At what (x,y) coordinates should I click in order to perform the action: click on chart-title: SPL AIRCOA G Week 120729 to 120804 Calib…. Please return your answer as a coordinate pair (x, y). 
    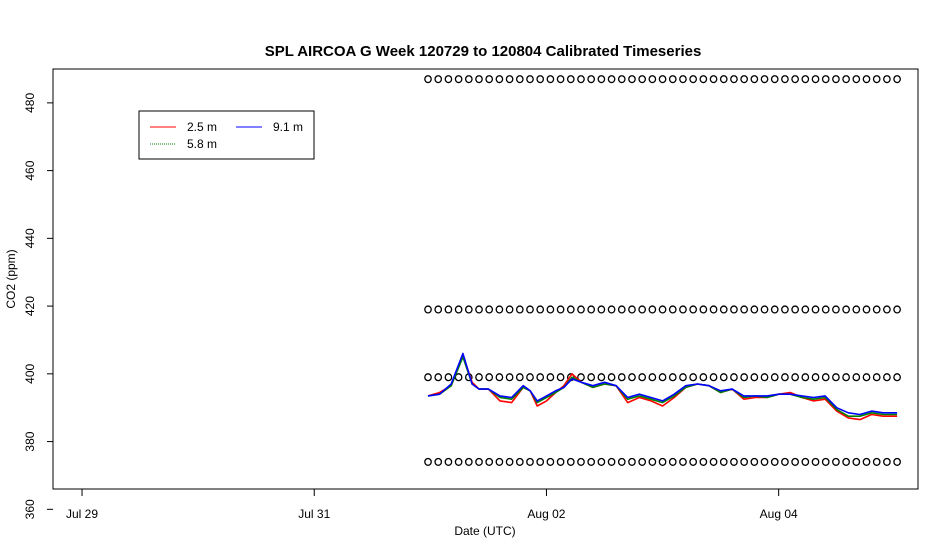
    Looking at the image, I should click on (483, 51).